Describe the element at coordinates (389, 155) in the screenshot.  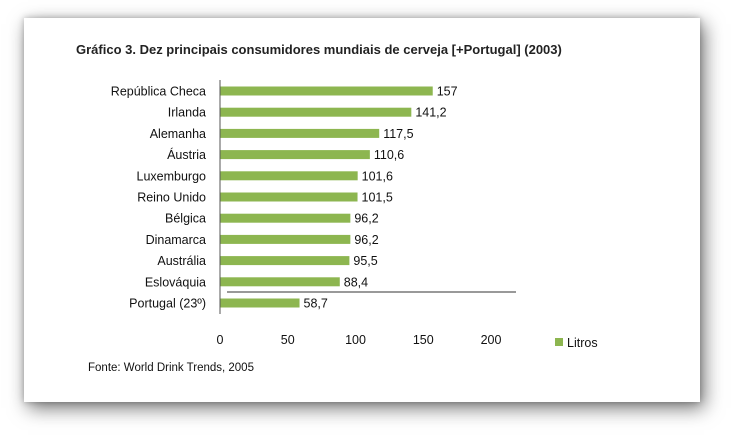
I see `value-label: 110,6` at that location.